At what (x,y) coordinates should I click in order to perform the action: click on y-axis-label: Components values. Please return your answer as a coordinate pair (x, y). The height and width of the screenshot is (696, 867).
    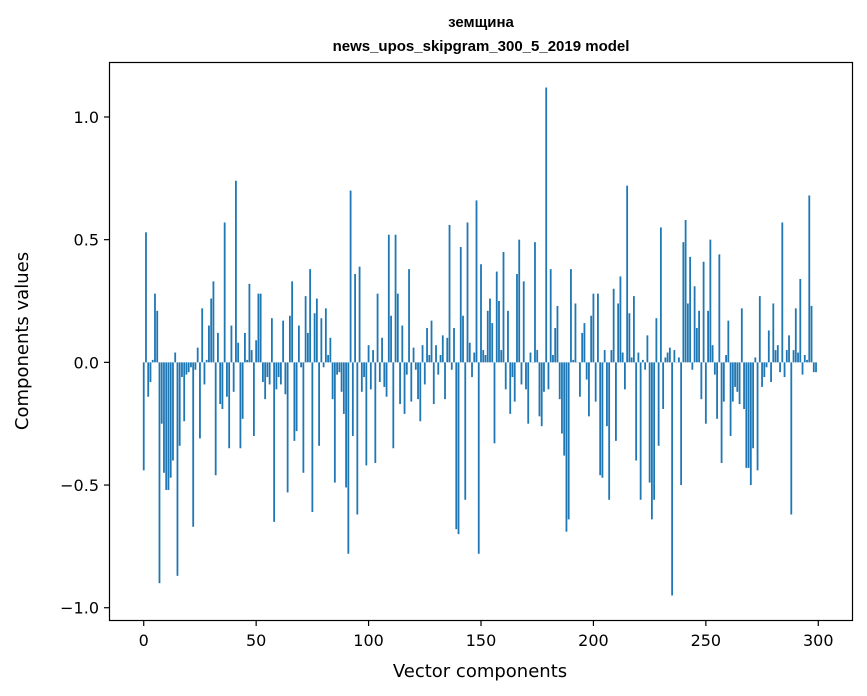
    Looking at the image, I should click on (22, 341).